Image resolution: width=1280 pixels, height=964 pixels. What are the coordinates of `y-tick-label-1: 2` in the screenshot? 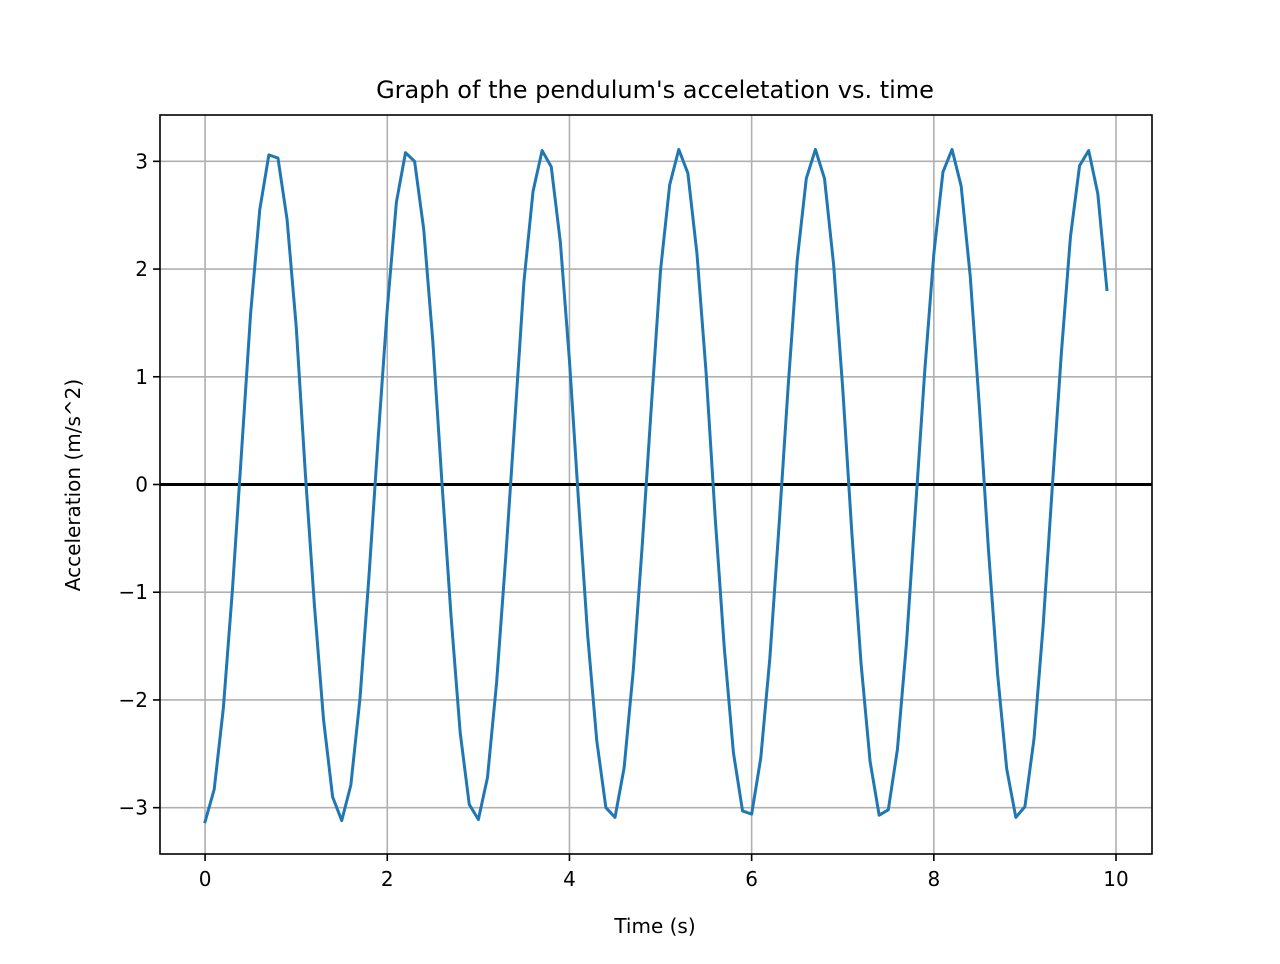 It's located at (141, 269).